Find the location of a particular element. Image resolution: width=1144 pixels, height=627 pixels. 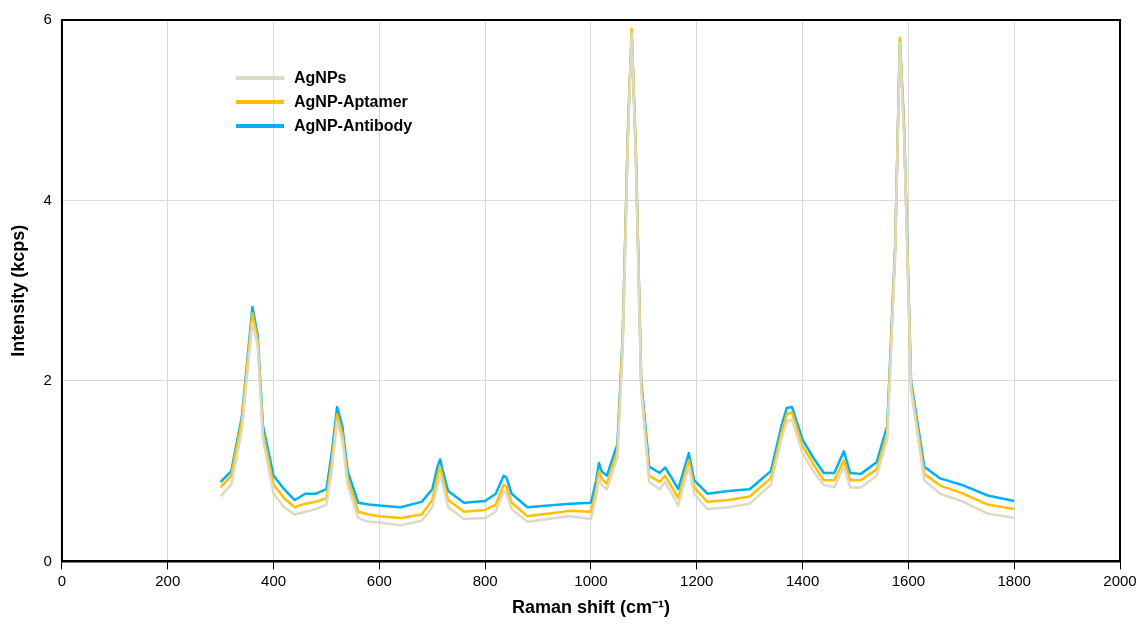

y-tick-label: 0 is located at coordinates (47, 560).